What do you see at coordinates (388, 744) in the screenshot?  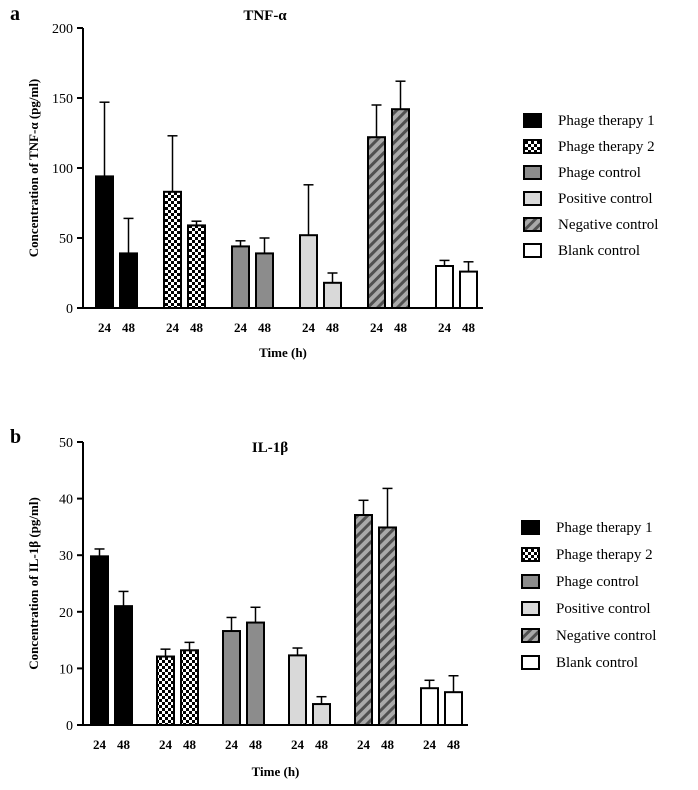 I see `panel-b-x-tick-label-negative-control-48: 48` at bounding box center [388, 744].